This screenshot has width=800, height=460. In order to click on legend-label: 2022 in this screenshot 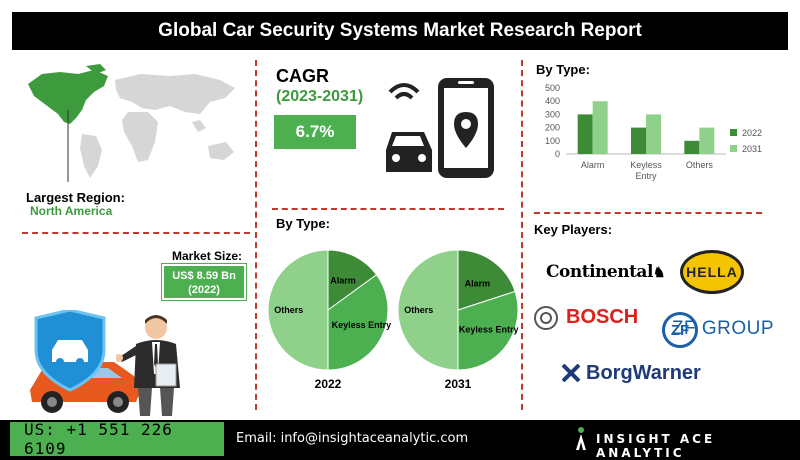, I will do `click(752, 133)`.